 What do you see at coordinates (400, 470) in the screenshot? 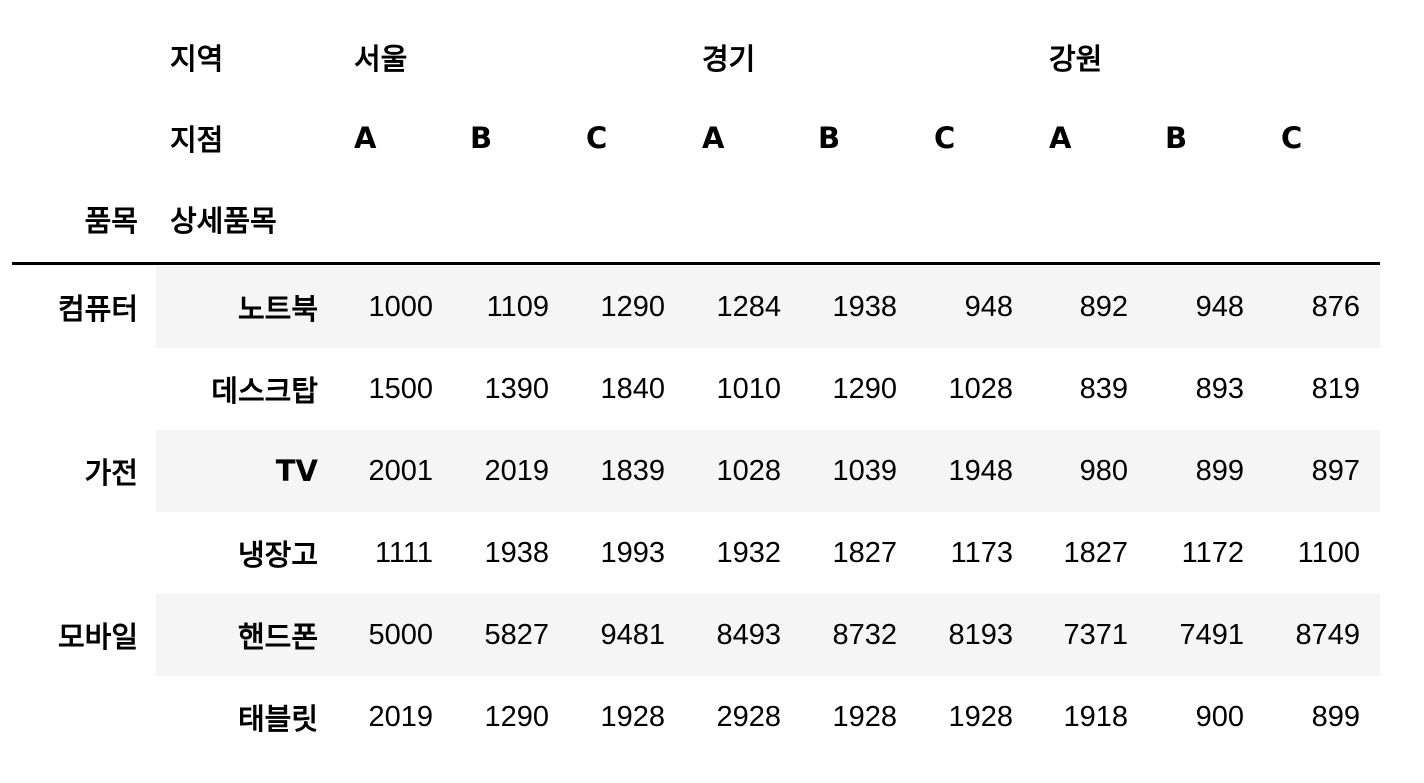
I see `table-cell: 2001` at bounding box center [400, 470].